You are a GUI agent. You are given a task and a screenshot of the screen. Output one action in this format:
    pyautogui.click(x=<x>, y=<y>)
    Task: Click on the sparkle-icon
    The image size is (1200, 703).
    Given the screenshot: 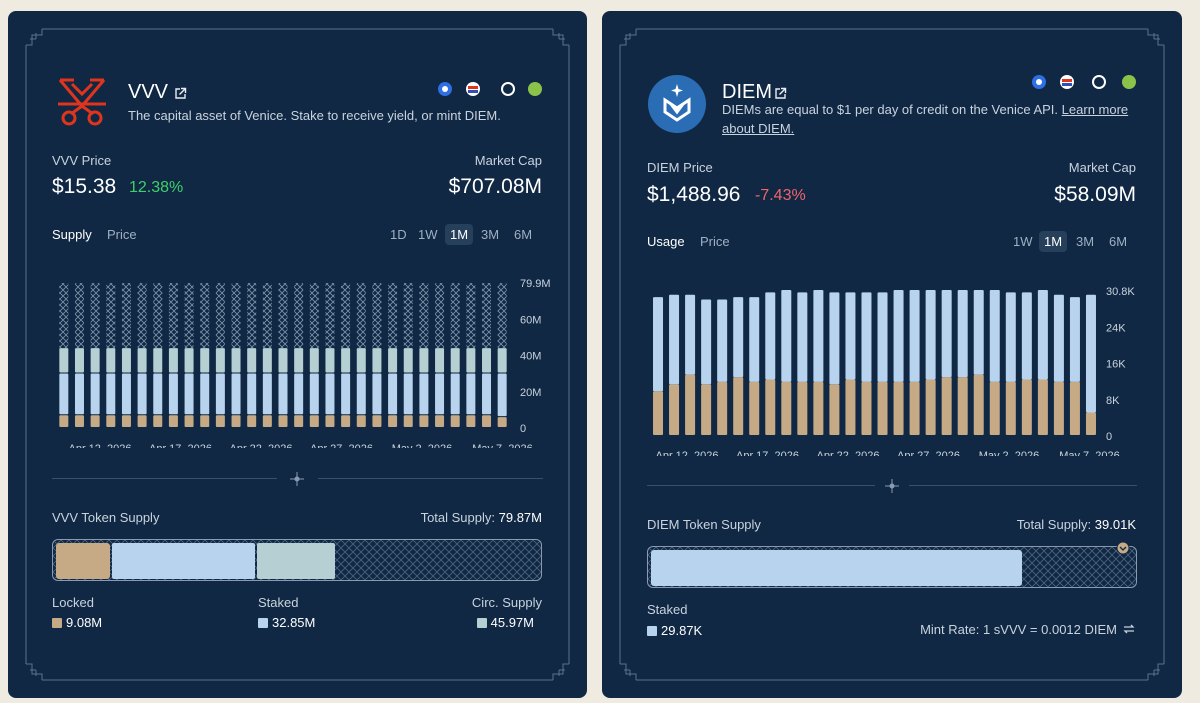 What is the action you would take?
    pyautogui.click(x=892, y=486)
    